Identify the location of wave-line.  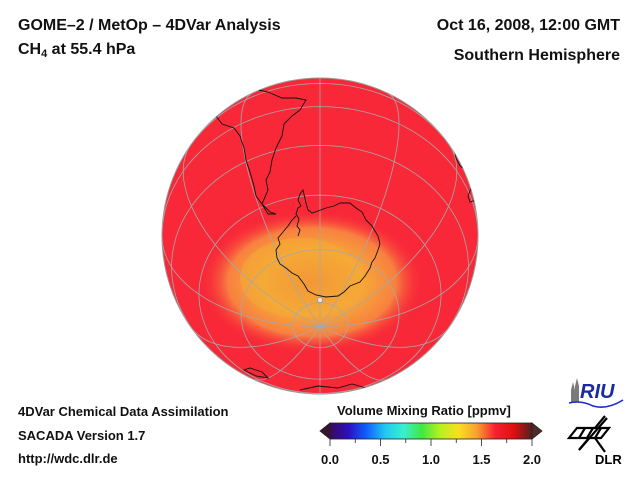
(596, 403).